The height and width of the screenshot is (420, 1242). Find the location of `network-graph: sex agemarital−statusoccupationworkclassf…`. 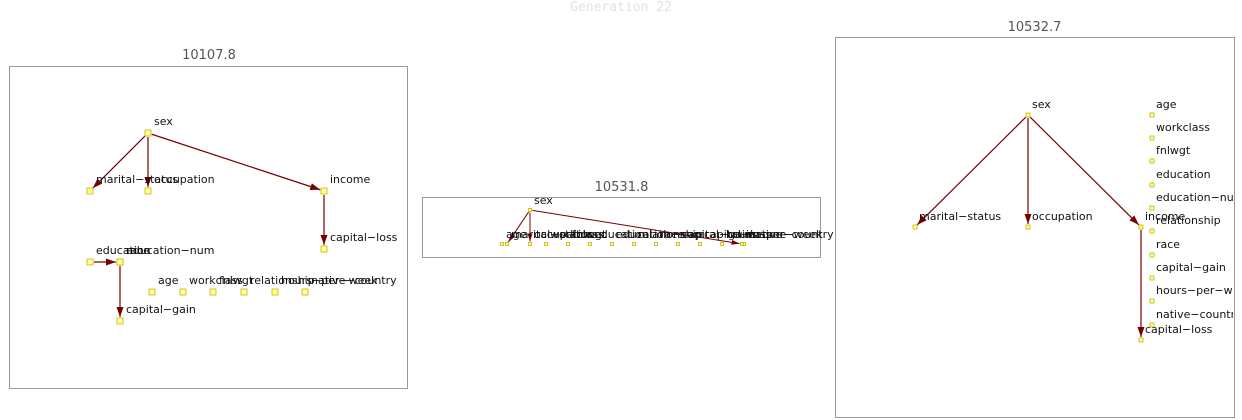

network-graph: sex agemarital−statusoccupationworkclassf… is located at coordinates (667, 220).